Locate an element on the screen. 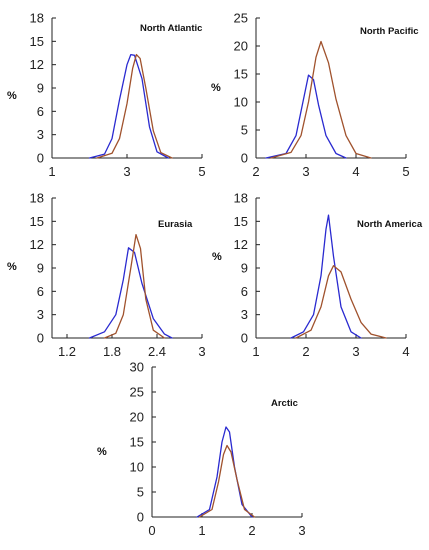 Image resolution: width=429 pixels, height=550 pixels. x-tick-label: 0 is located at coordinates (151, 530).